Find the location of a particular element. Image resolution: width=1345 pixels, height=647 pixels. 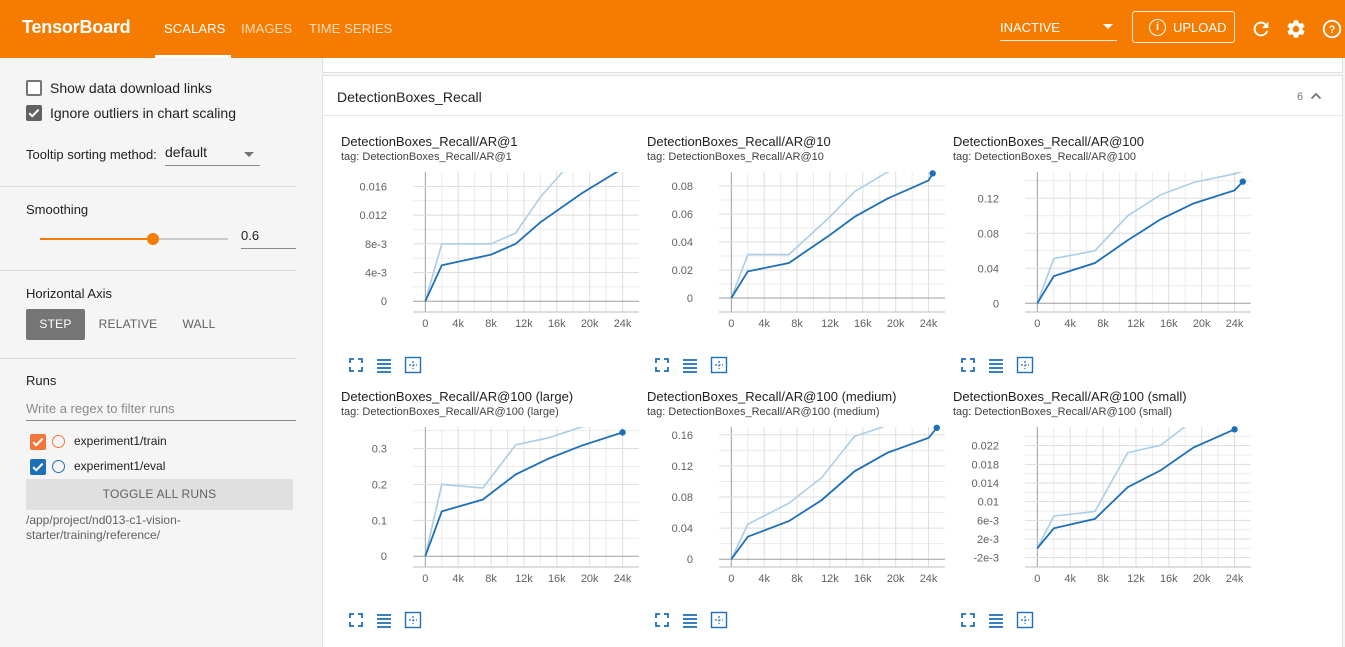

smoothing-value-input: 0.6 is located at coordinates (268, 238).